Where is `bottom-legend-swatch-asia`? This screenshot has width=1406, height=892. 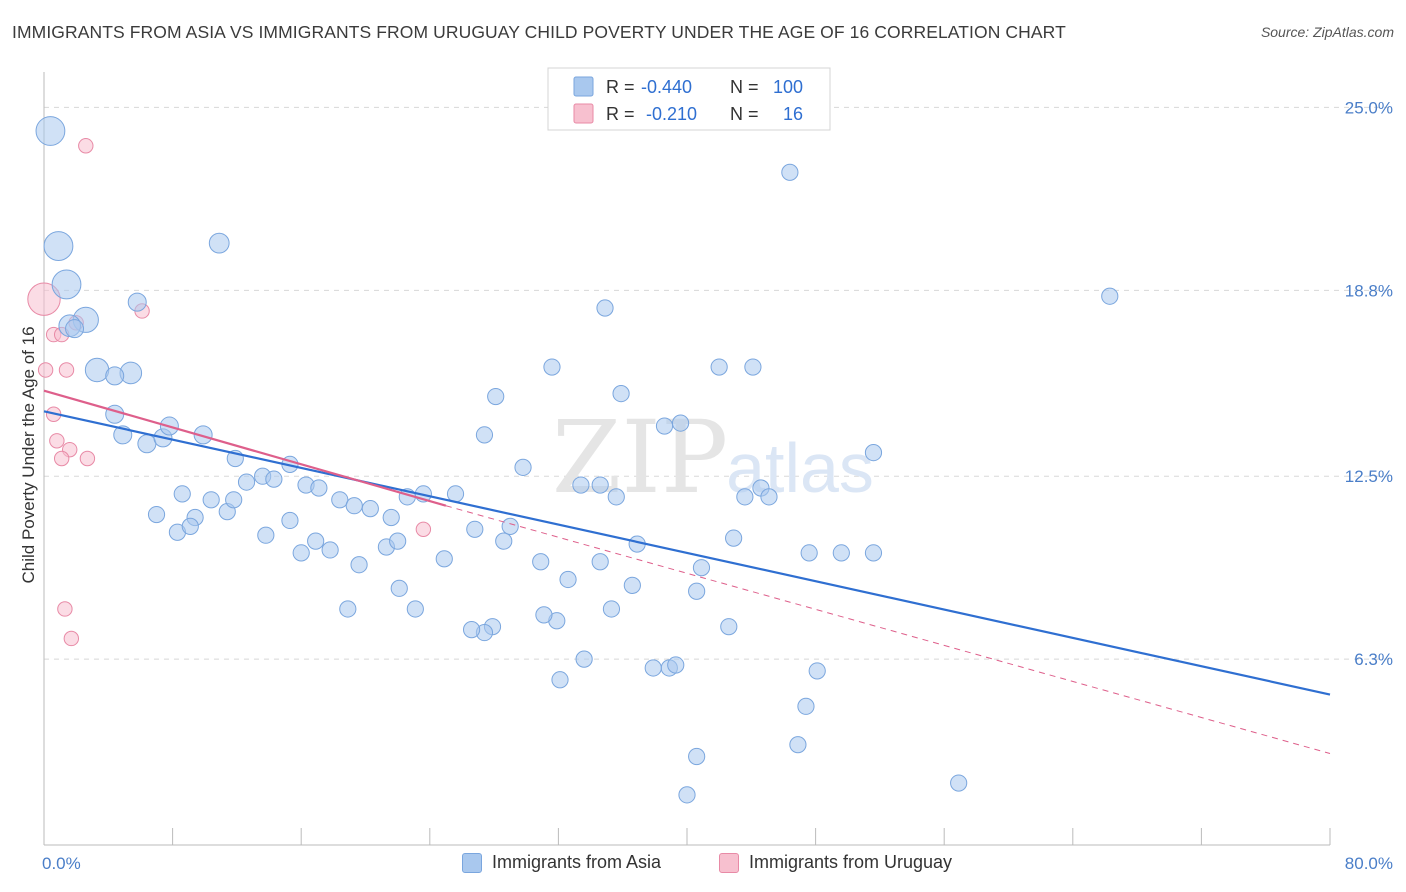
bottom-legend-swatch-asia is located at coordinates (472, 862).